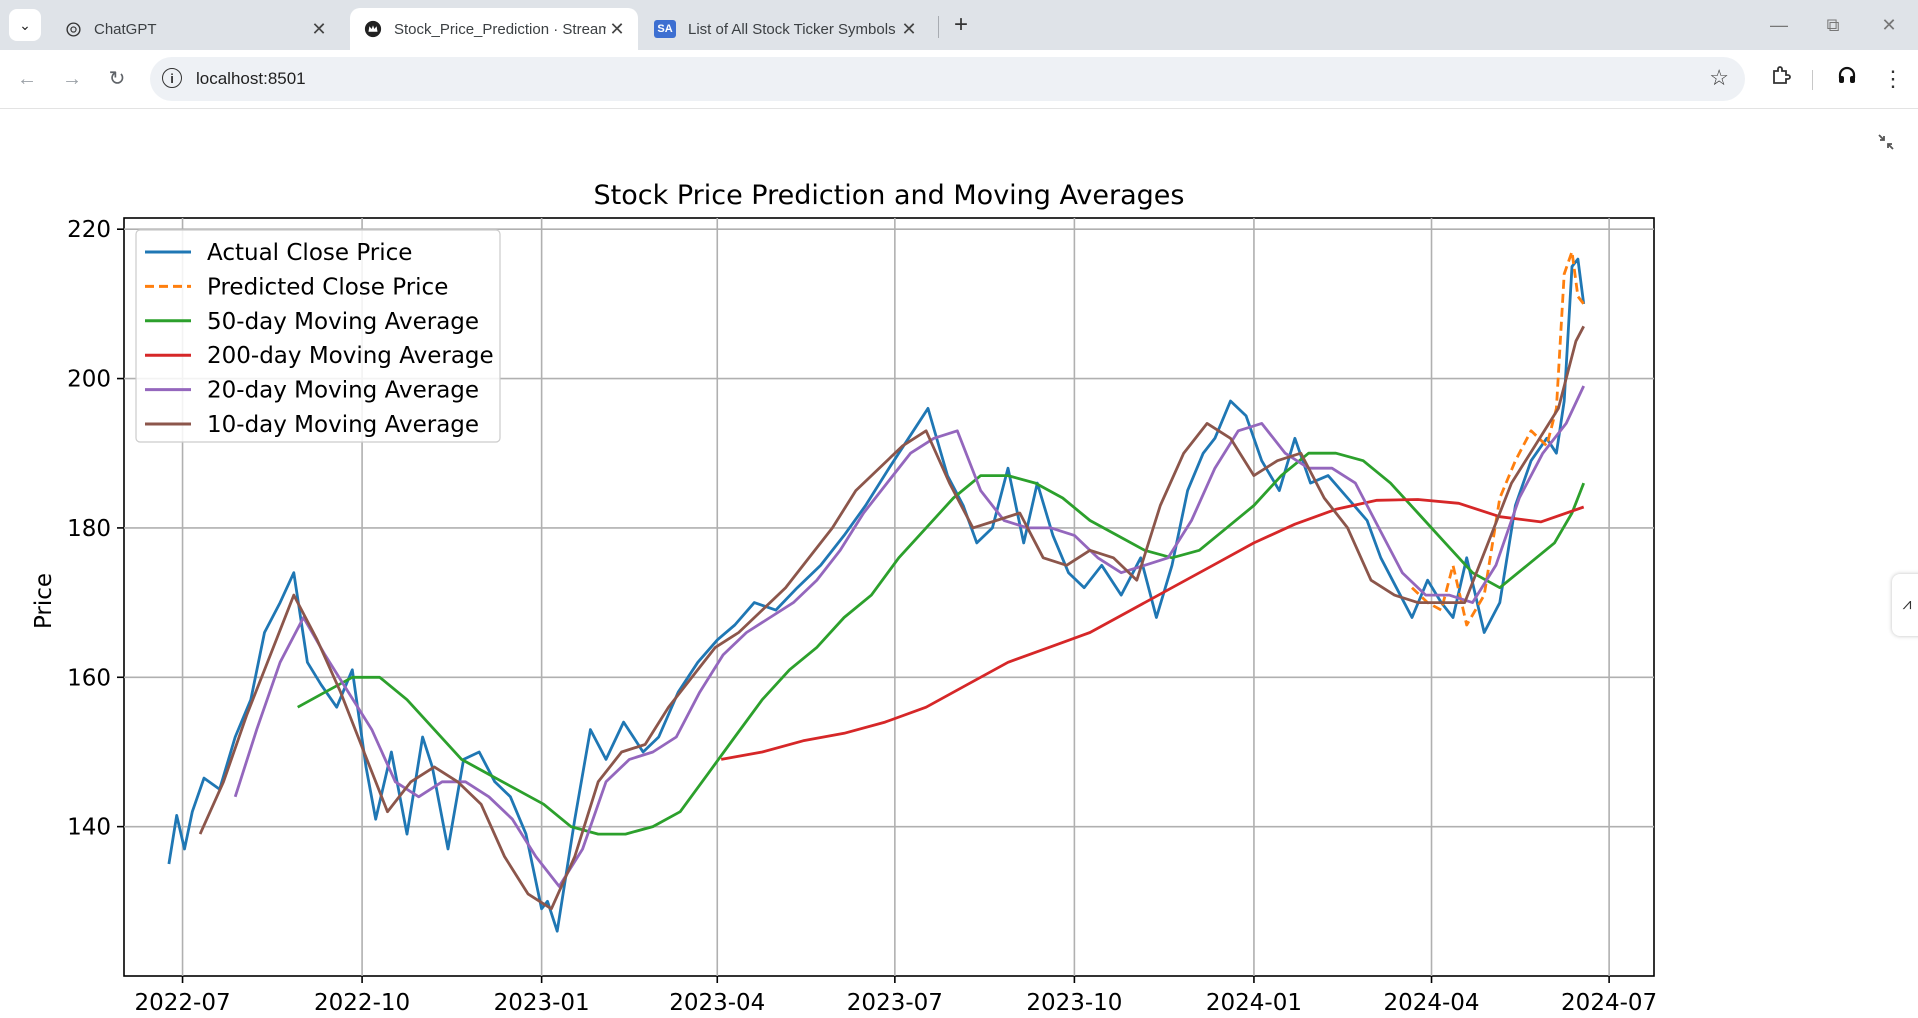  Describe the element at coordinates (343, 322) in the screenshot. I see `legend-label: 50-day Moving Average` at that location.